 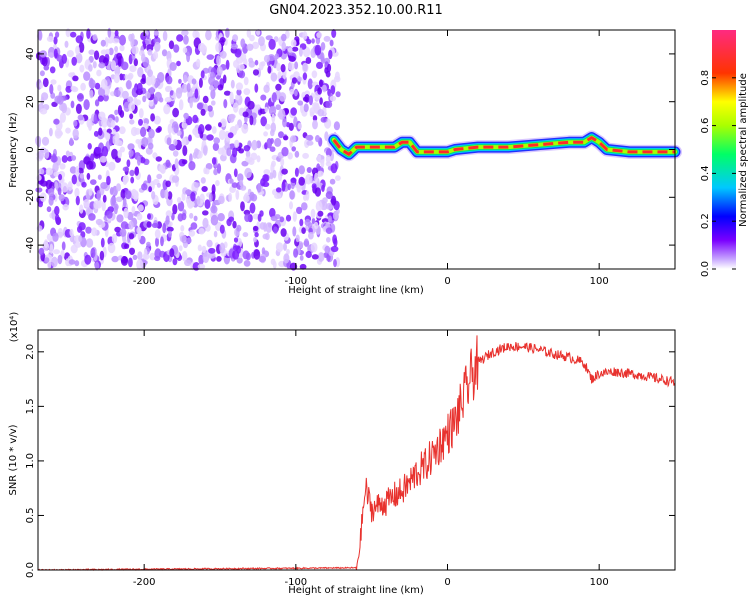 What do you see at coordinates (295, 582) in the screenshot?
I see `snr-x-tick-label: -100` at bounding box center [295, 582].